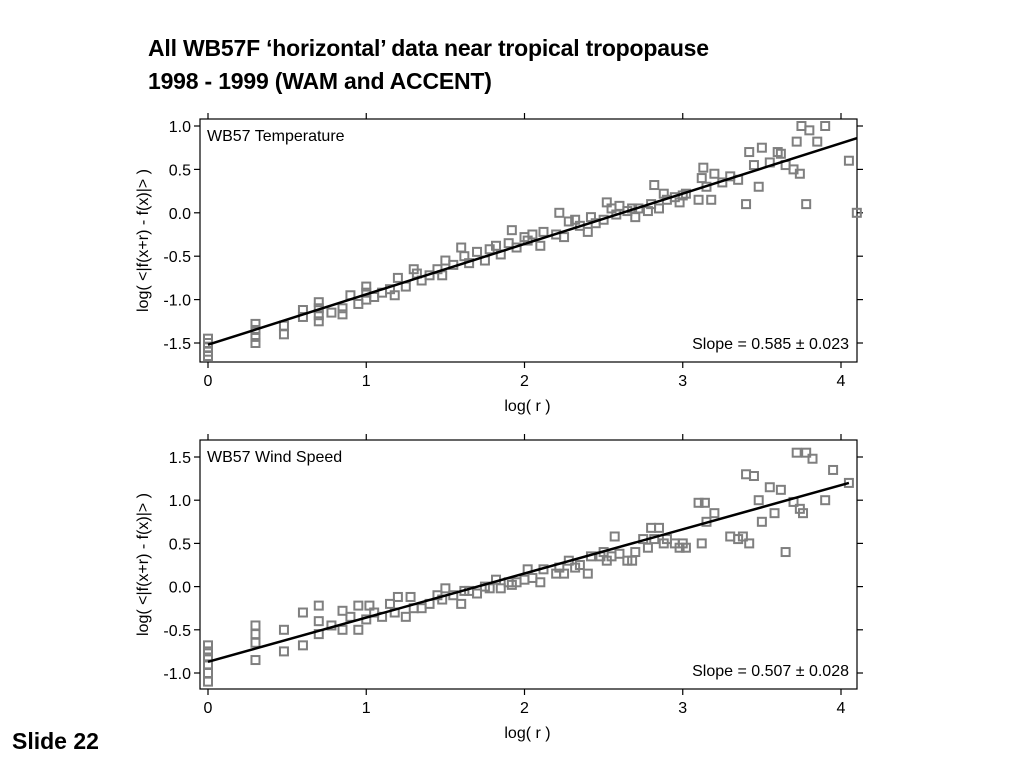 The image size is (1024, 768). Describe the element at coordinates (180, 458) in the screenshot. I see `y-tick-label: 1.5` at that location.